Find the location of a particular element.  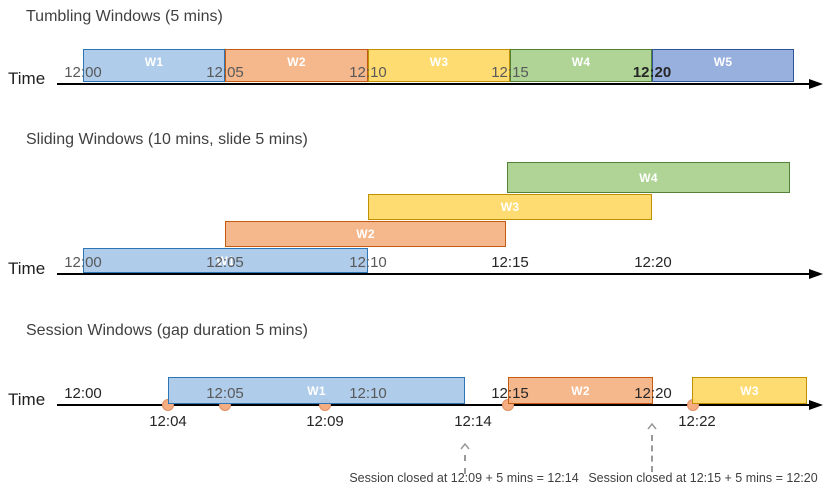

window-sliding-w3: W3 is located at coordinates (510, 207).